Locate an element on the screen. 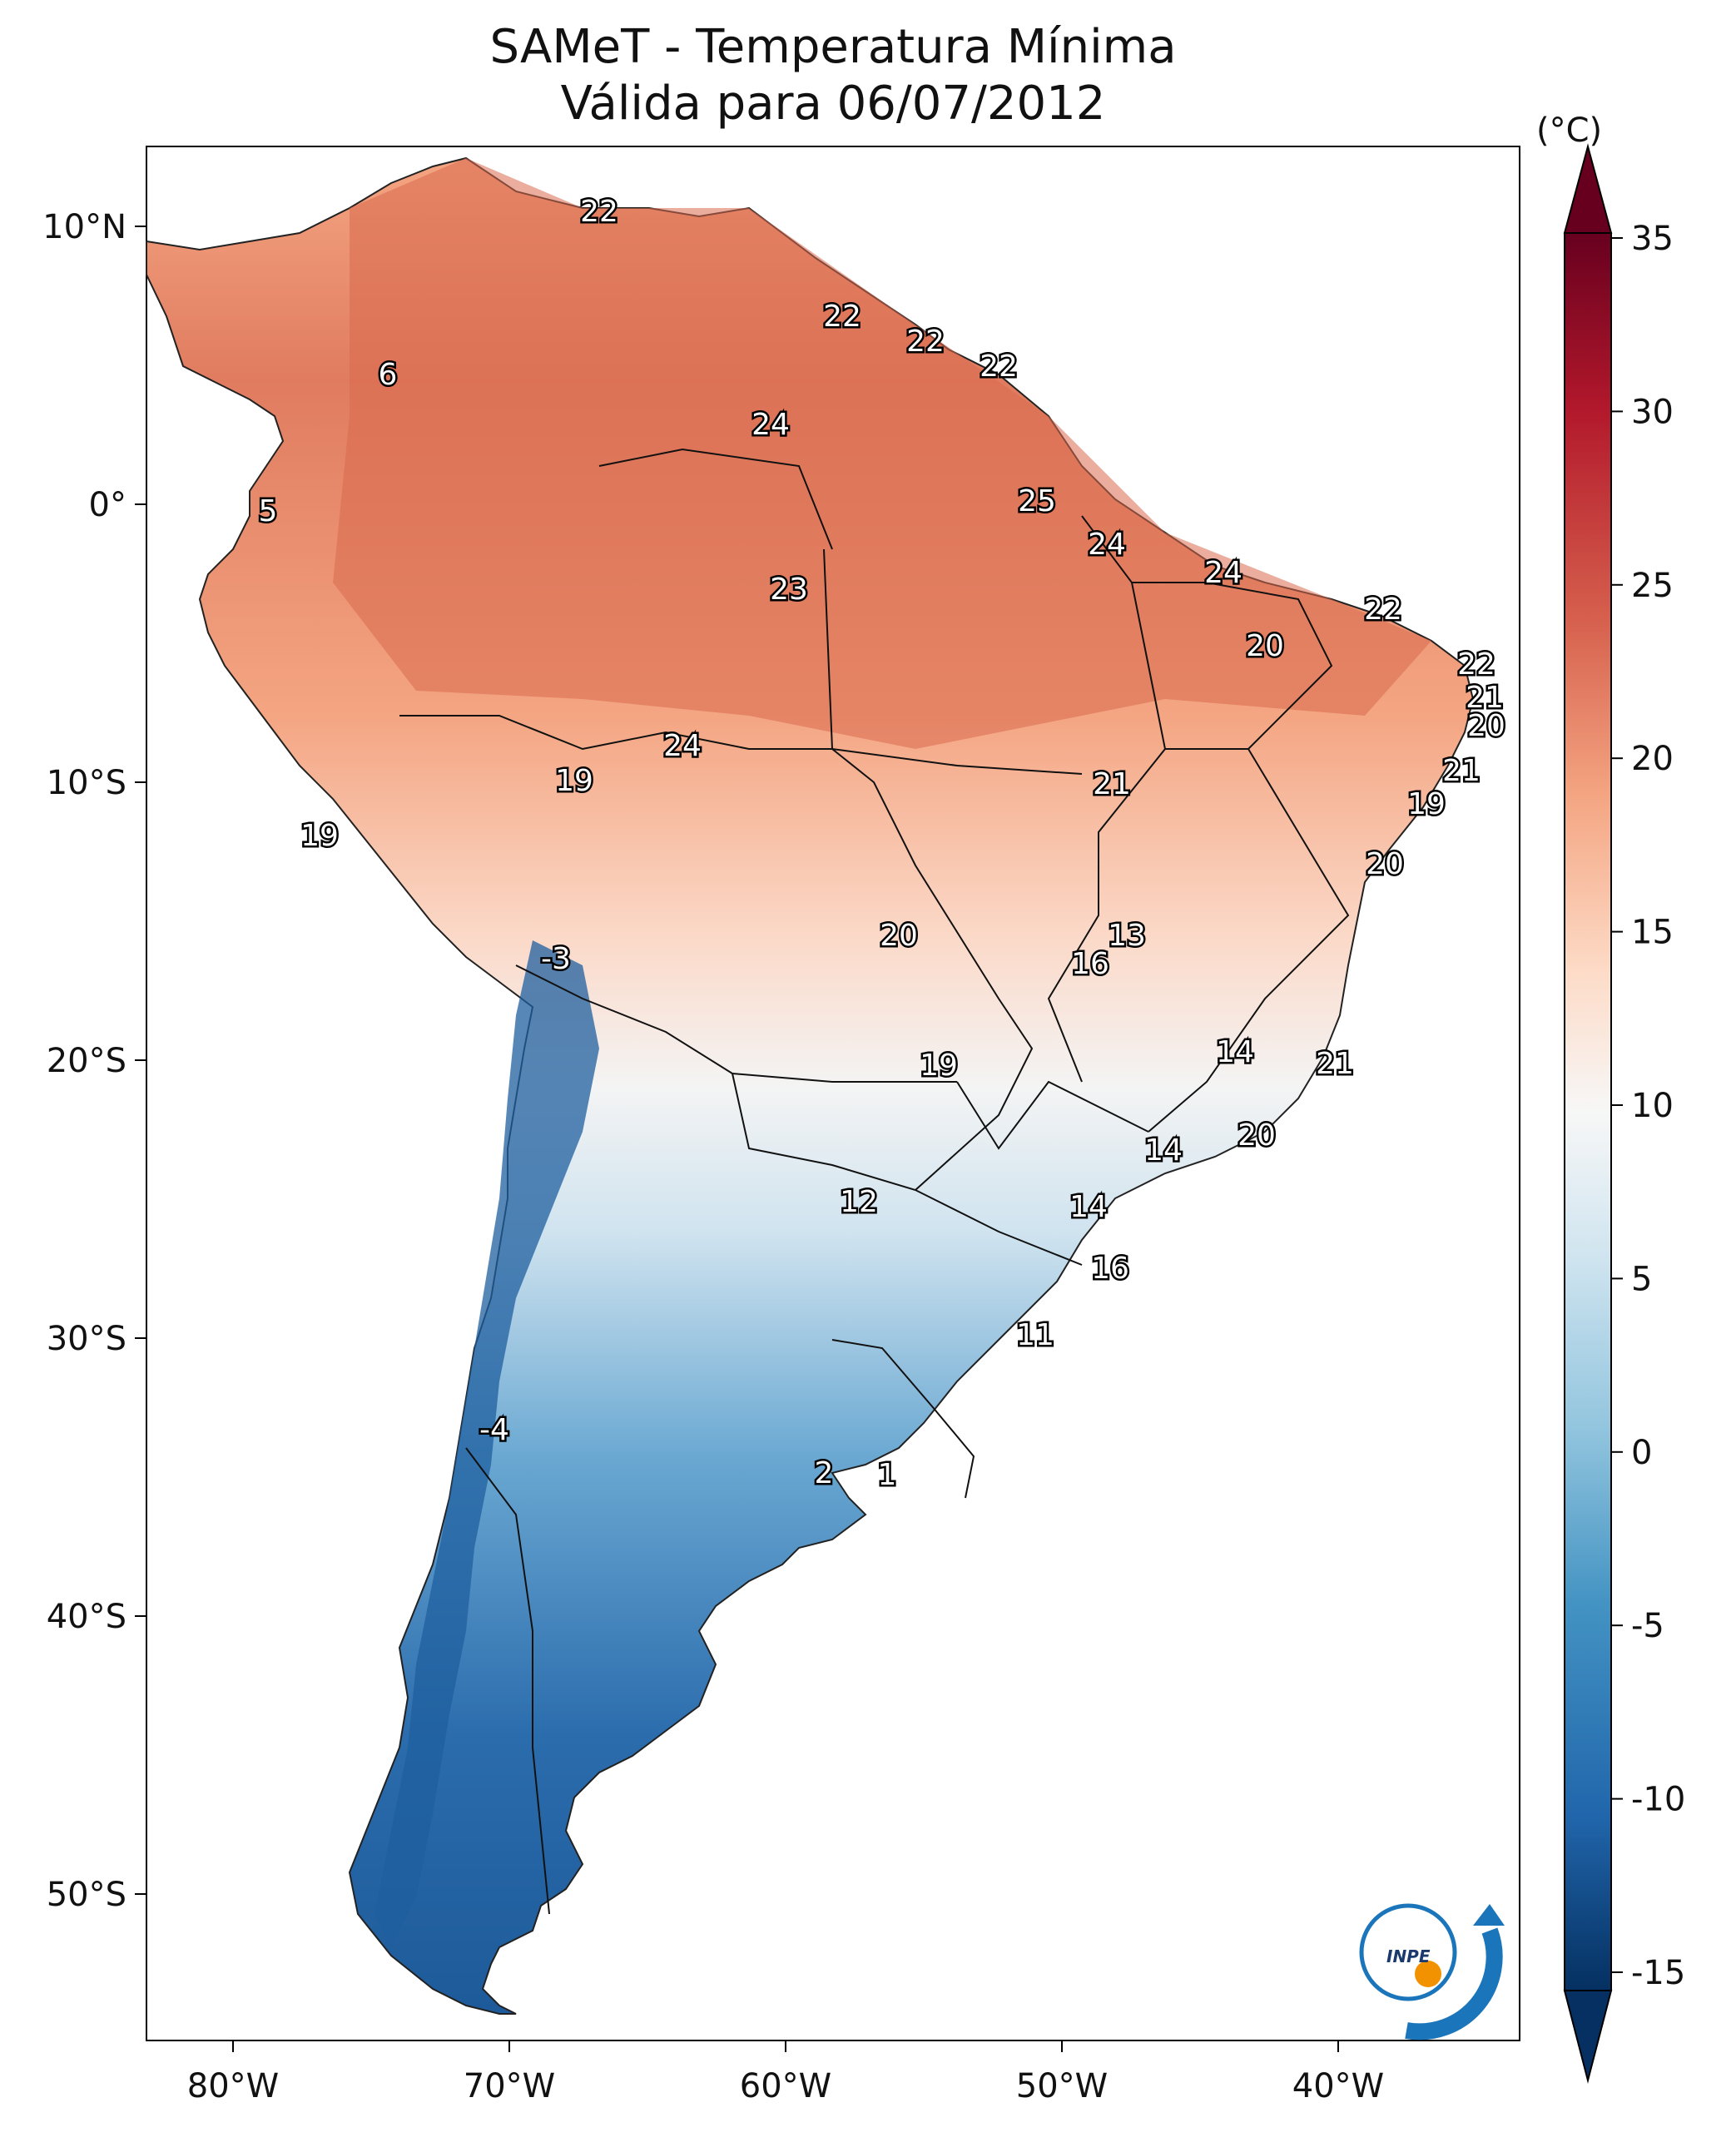 The width and height of the screenshot is (1736, 2152). colorbar-tick-label: 20 is located at coordinates (1652, 759).